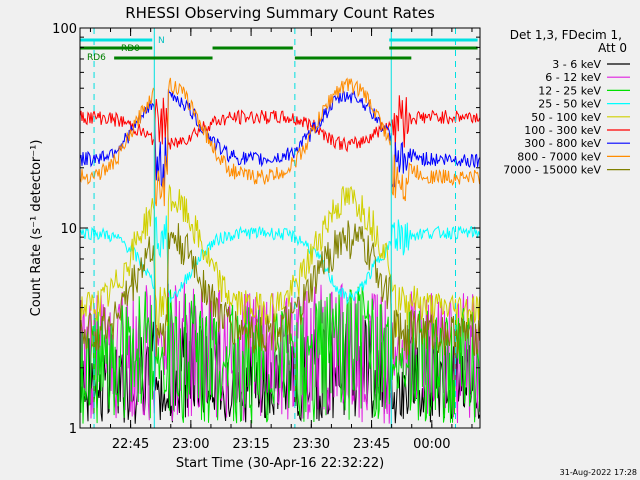  What do you see at coordinates (562, 130) in the screenshot?
I see `legend-label: 100 - 300 keV` at bounding box center [562, 130].